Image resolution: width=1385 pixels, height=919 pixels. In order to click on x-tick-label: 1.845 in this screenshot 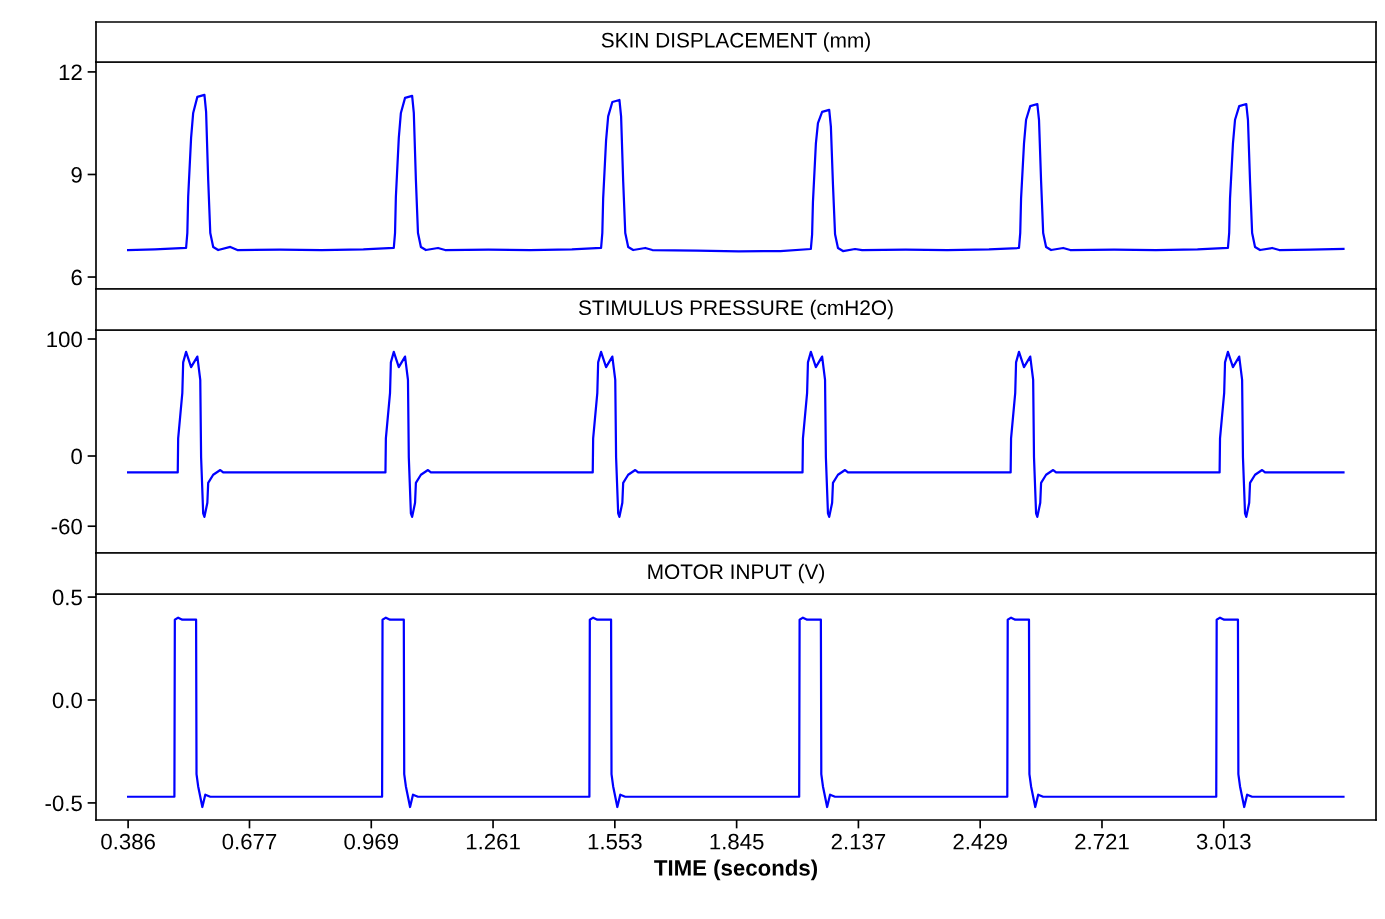, I will do `click(737, 841)`.